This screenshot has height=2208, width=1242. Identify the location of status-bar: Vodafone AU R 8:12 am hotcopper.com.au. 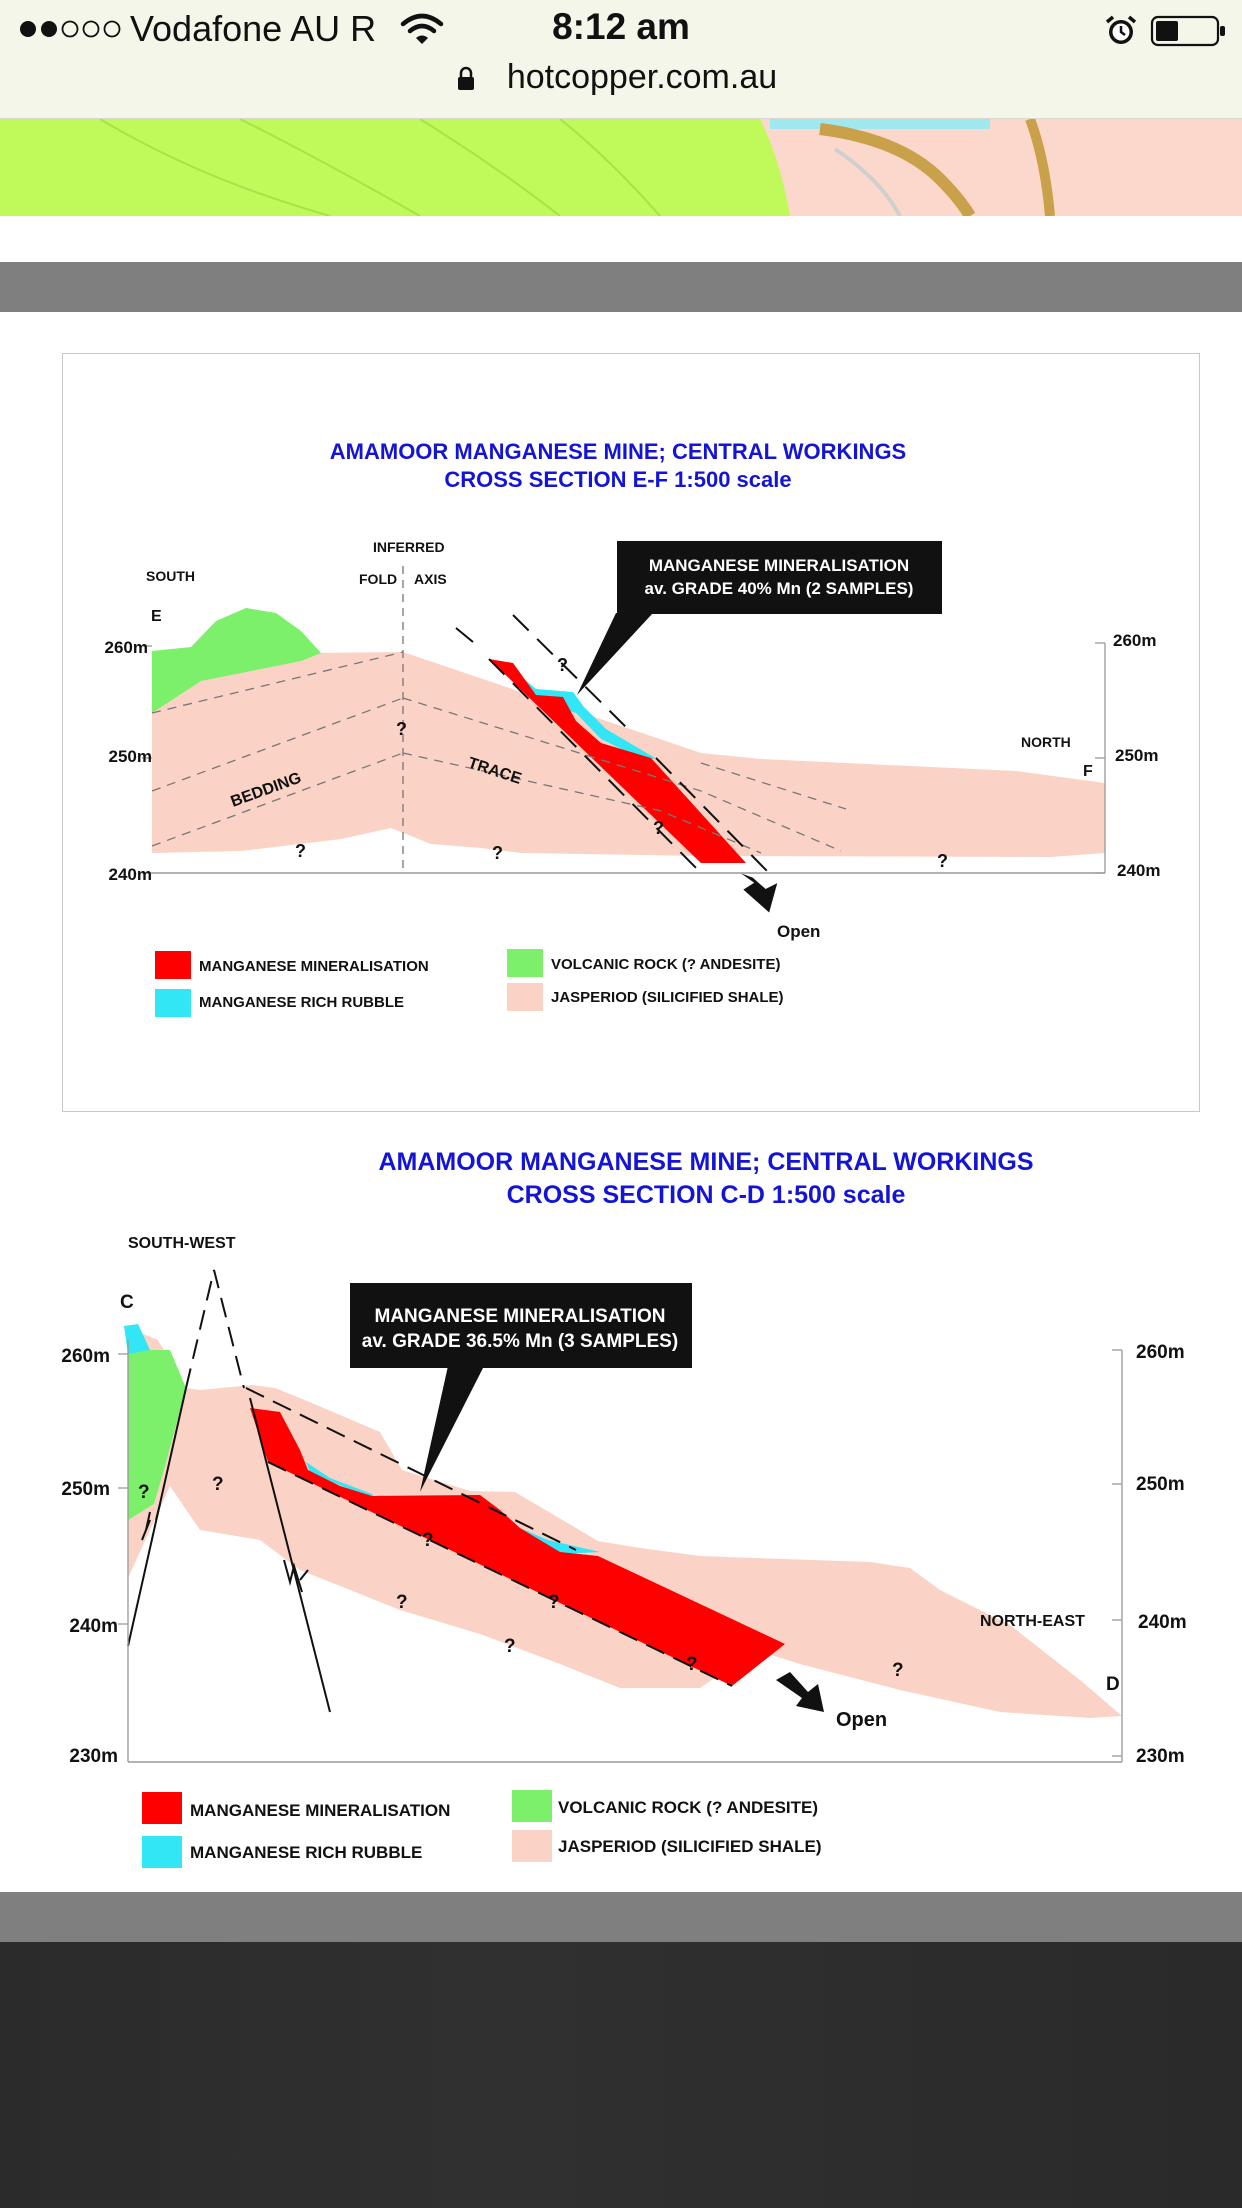
(621, 59).